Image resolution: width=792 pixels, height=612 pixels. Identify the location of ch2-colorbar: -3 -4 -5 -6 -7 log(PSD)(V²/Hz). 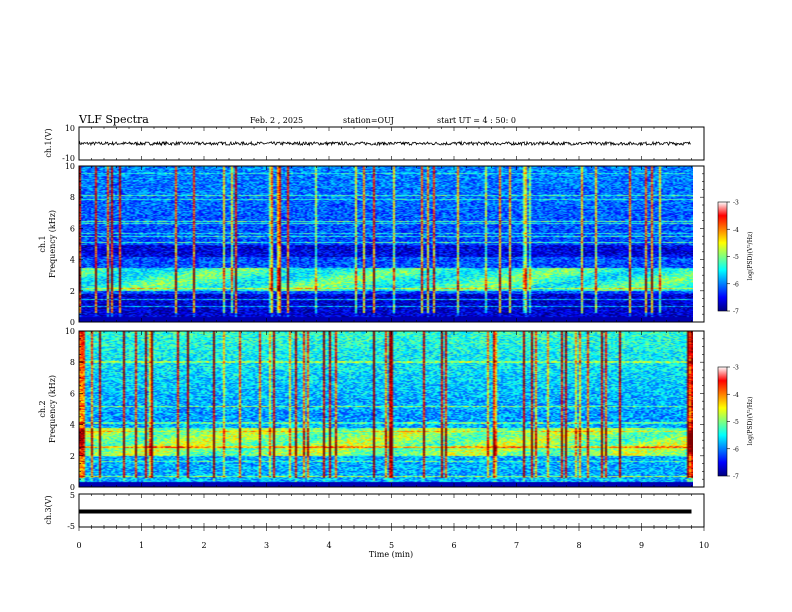
(735, 423).